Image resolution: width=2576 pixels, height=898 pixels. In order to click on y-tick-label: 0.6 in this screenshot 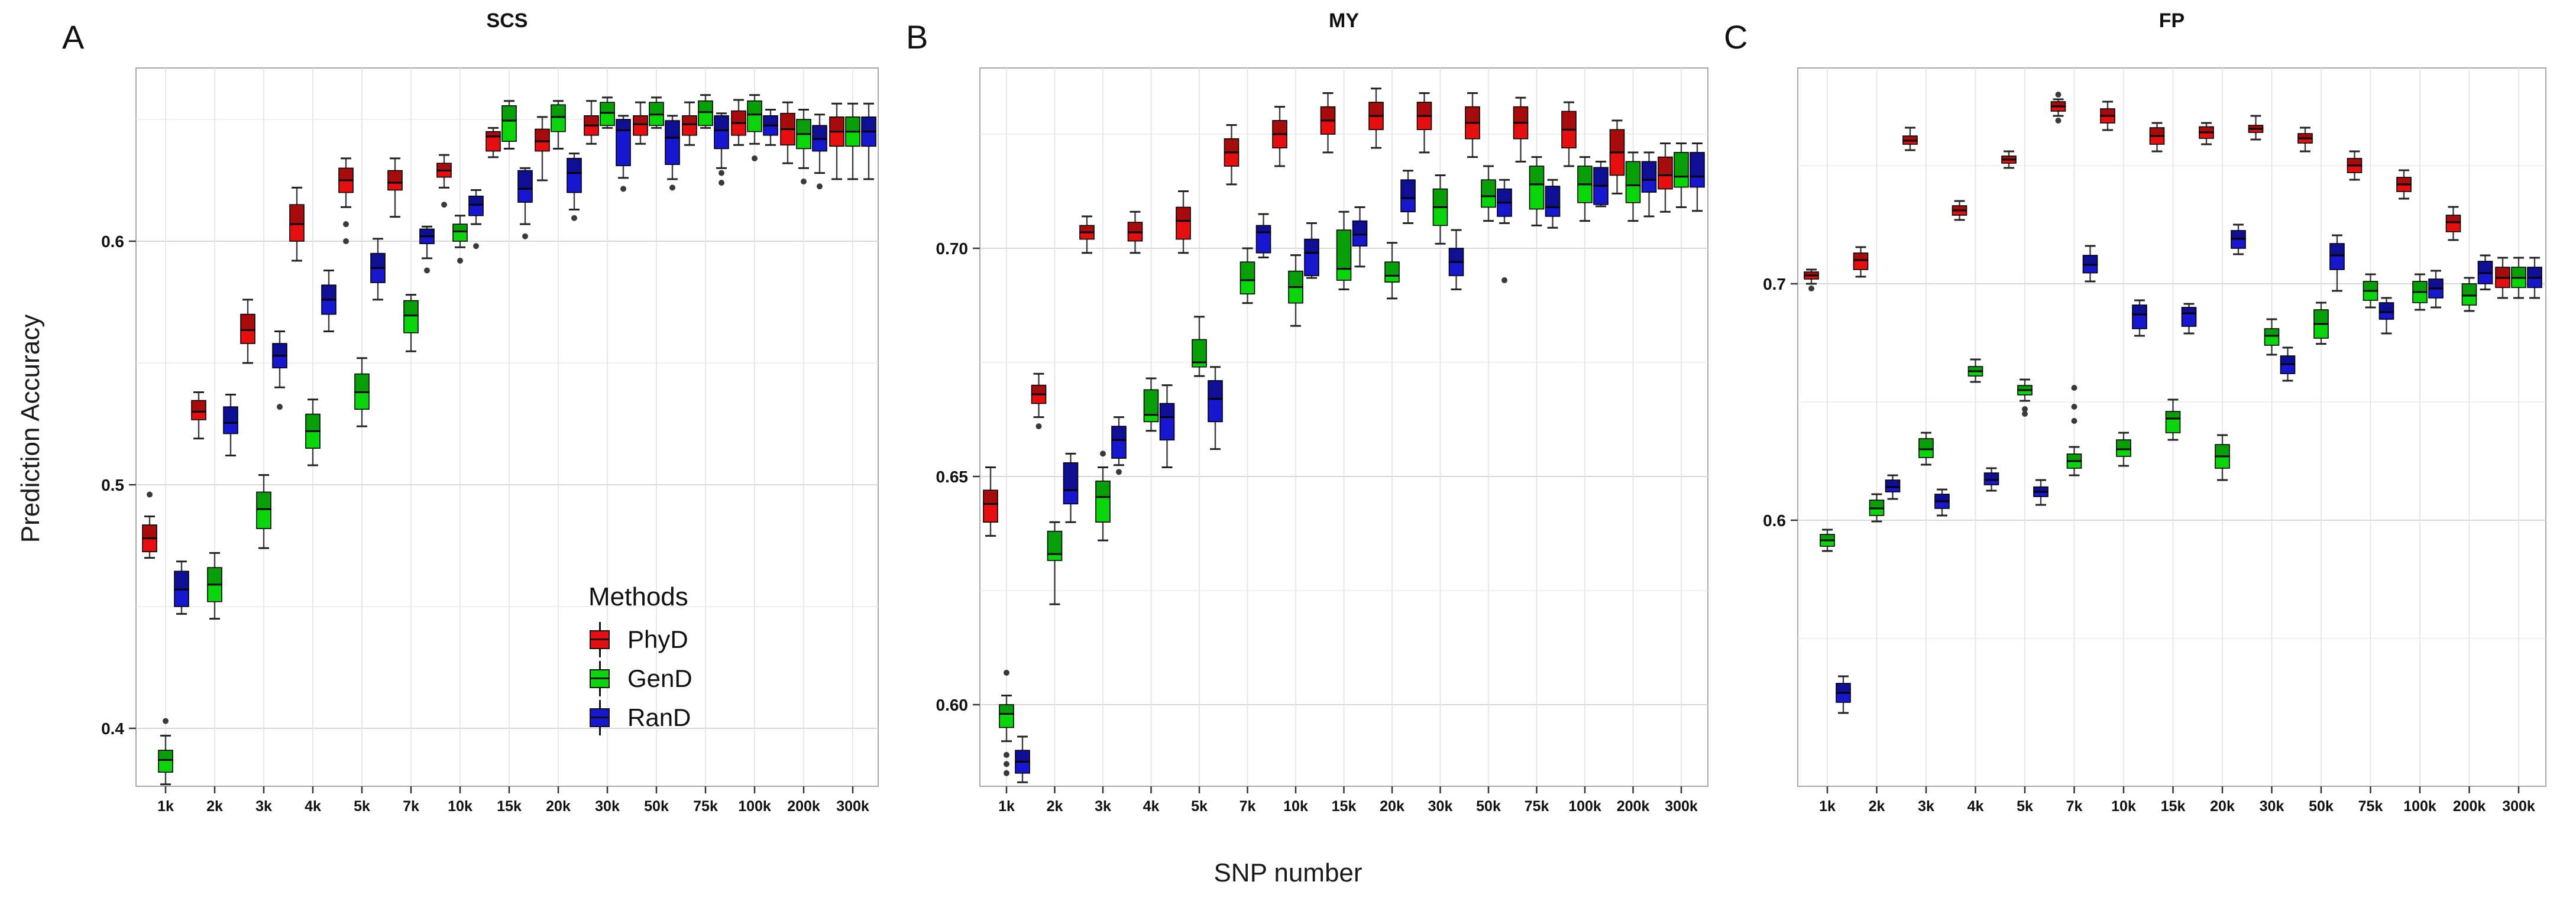, I will do `click(1775, 520)`.